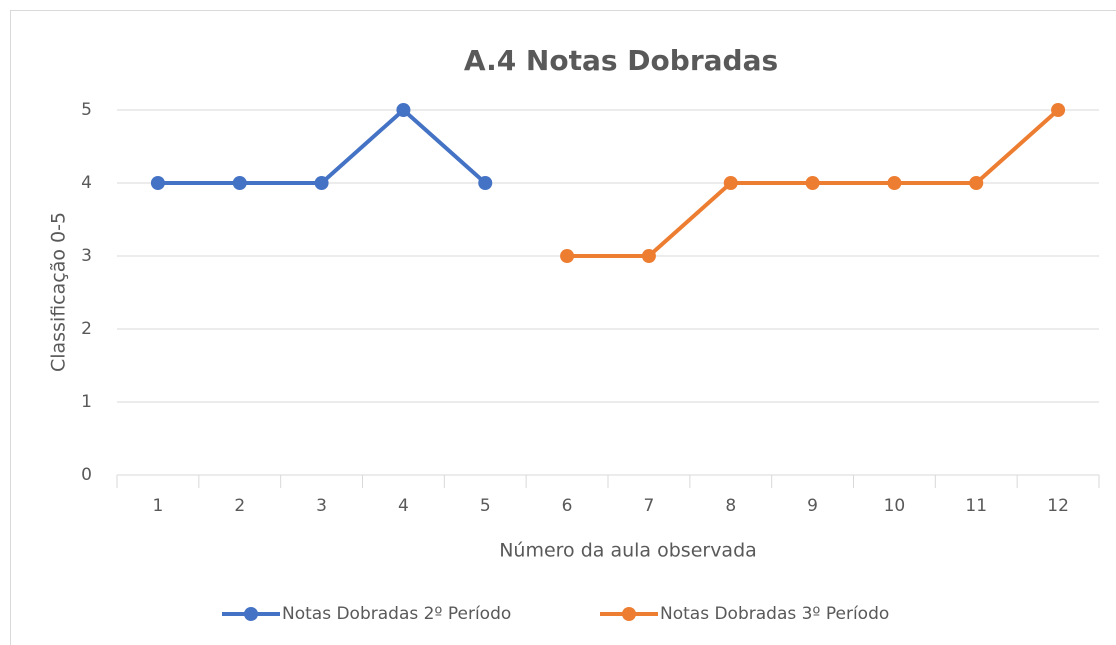  I want to click on legend-label: Notas Dobradas 3º Período, so click(774, 614).